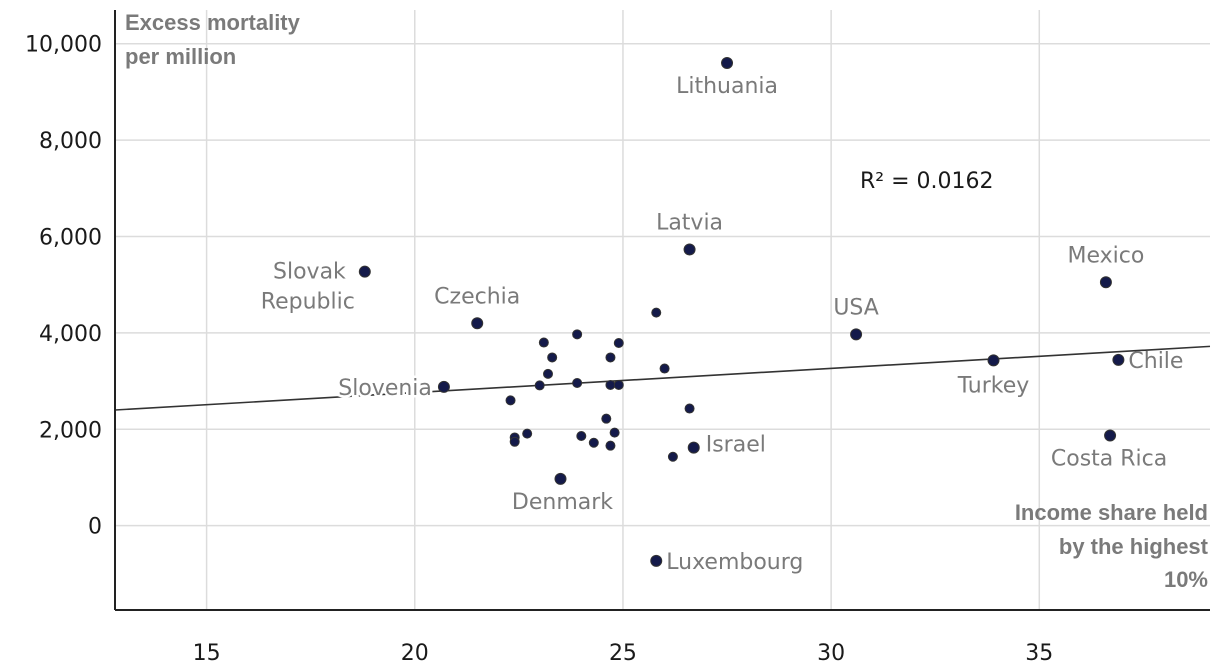  Describe the element at coordinates (207, 653) in the screenshot. I see `x-tick-label-15: 15` at that location.